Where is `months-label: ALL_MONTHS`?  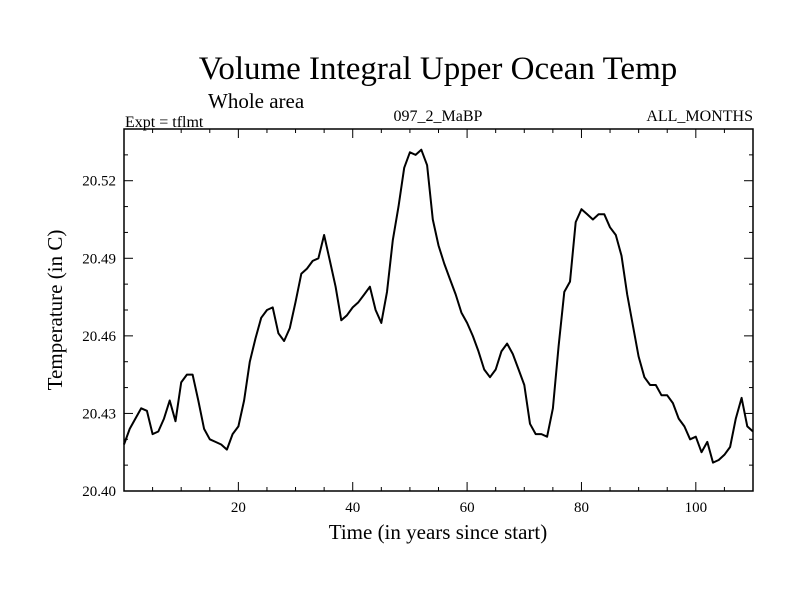 months-label: ALL_MONTHS is located at coordinates (699, 116).